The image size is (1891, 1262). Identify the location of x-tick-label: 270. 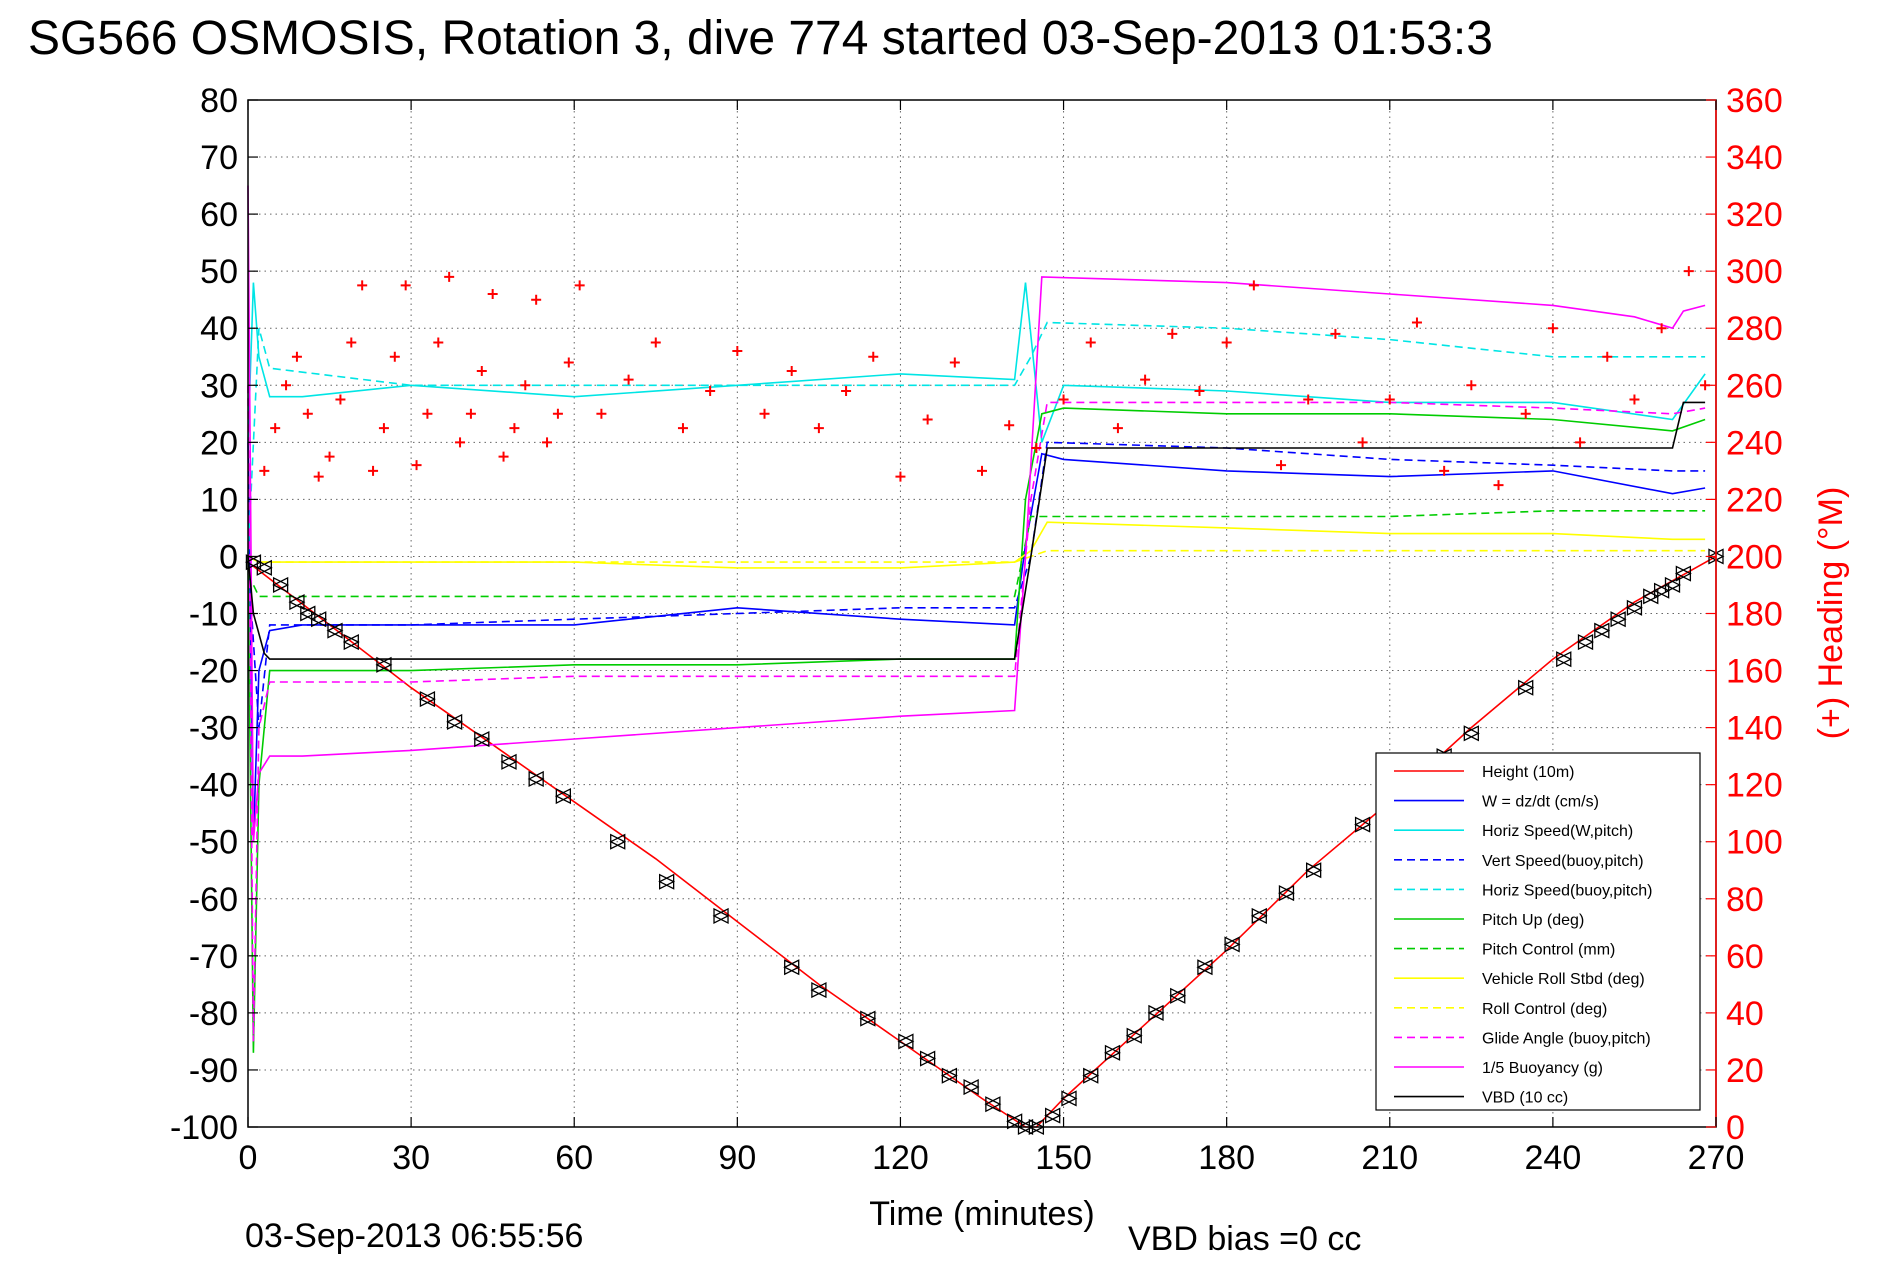
(1716, 1158).